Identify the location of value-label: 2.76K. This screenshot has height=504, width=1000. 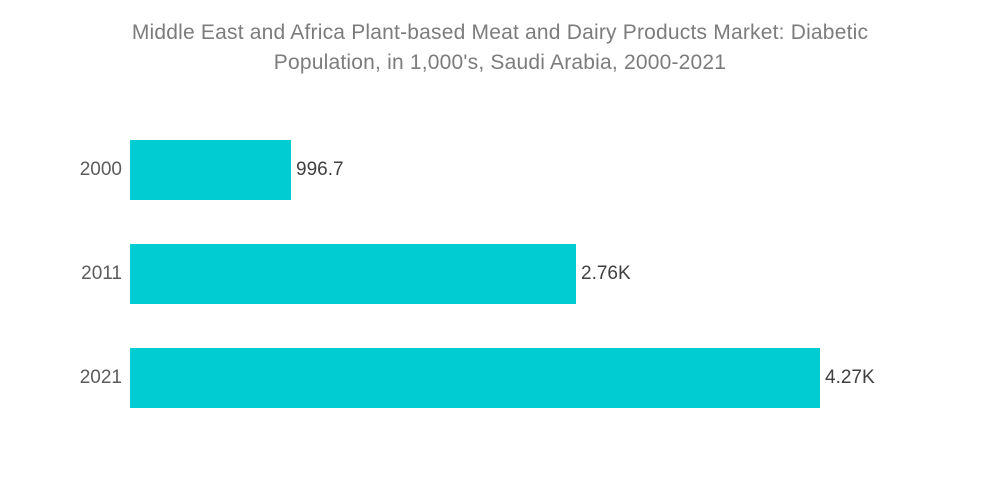
(606, 273).